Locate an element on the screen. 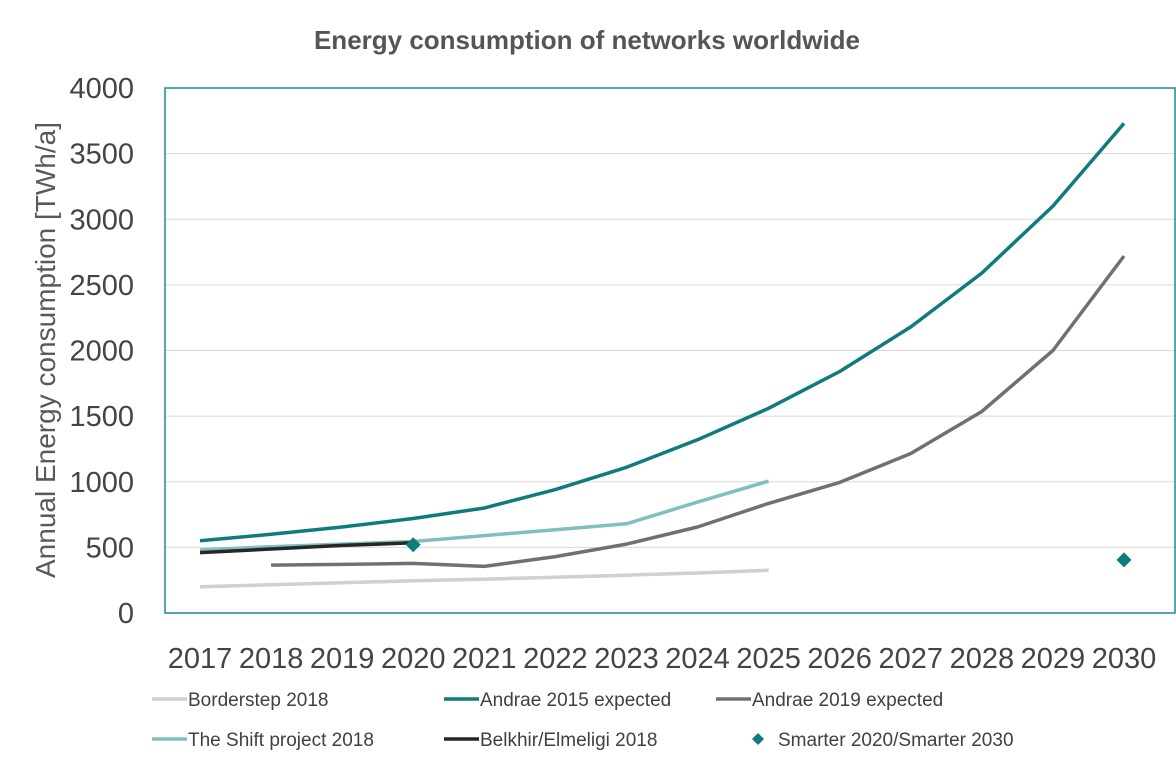  y-tick-label-3000: 3000 is located at coordinates (101, 220).